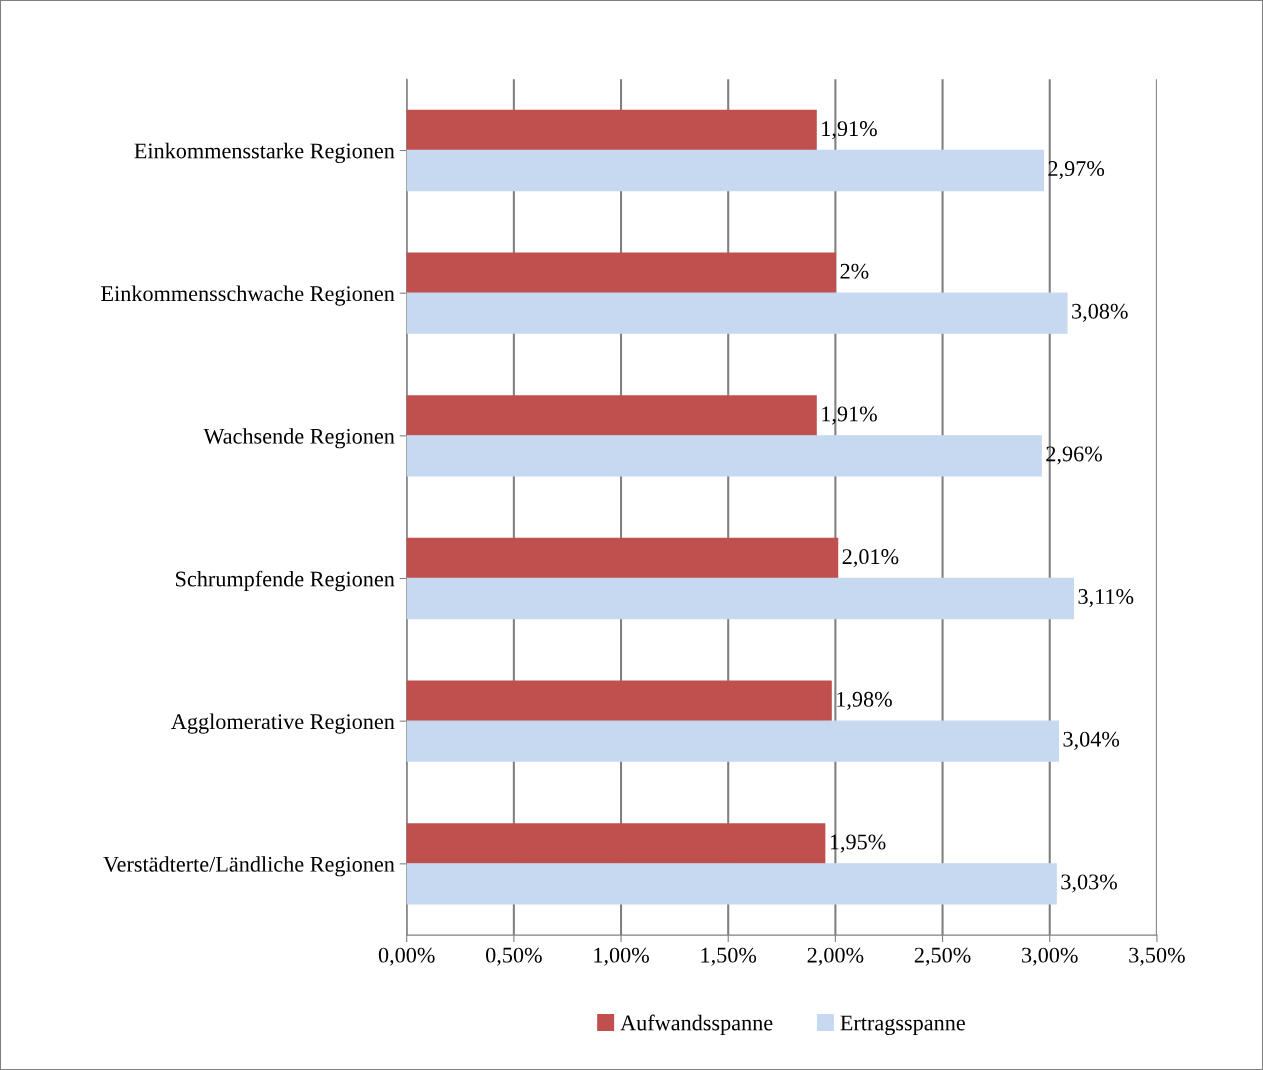 The width and height of the screenshot is (1263, 1070). Describe the element at coordinates (621, 956) in the screenshot. I see `x-tick-label: 1,00%` at that location.